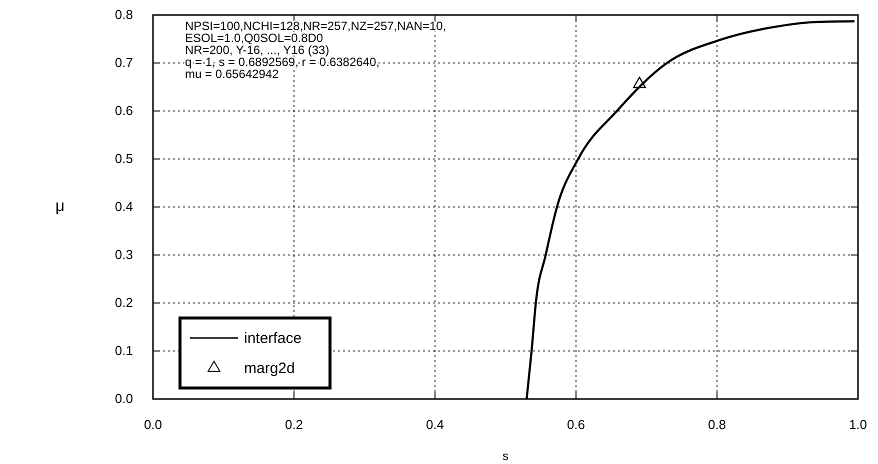 The height and width of the screenshot is (464, 878). Describe the element at coordinates (123, 14) in the screenshot. I see `y-tick-label: 0.8` at that location.